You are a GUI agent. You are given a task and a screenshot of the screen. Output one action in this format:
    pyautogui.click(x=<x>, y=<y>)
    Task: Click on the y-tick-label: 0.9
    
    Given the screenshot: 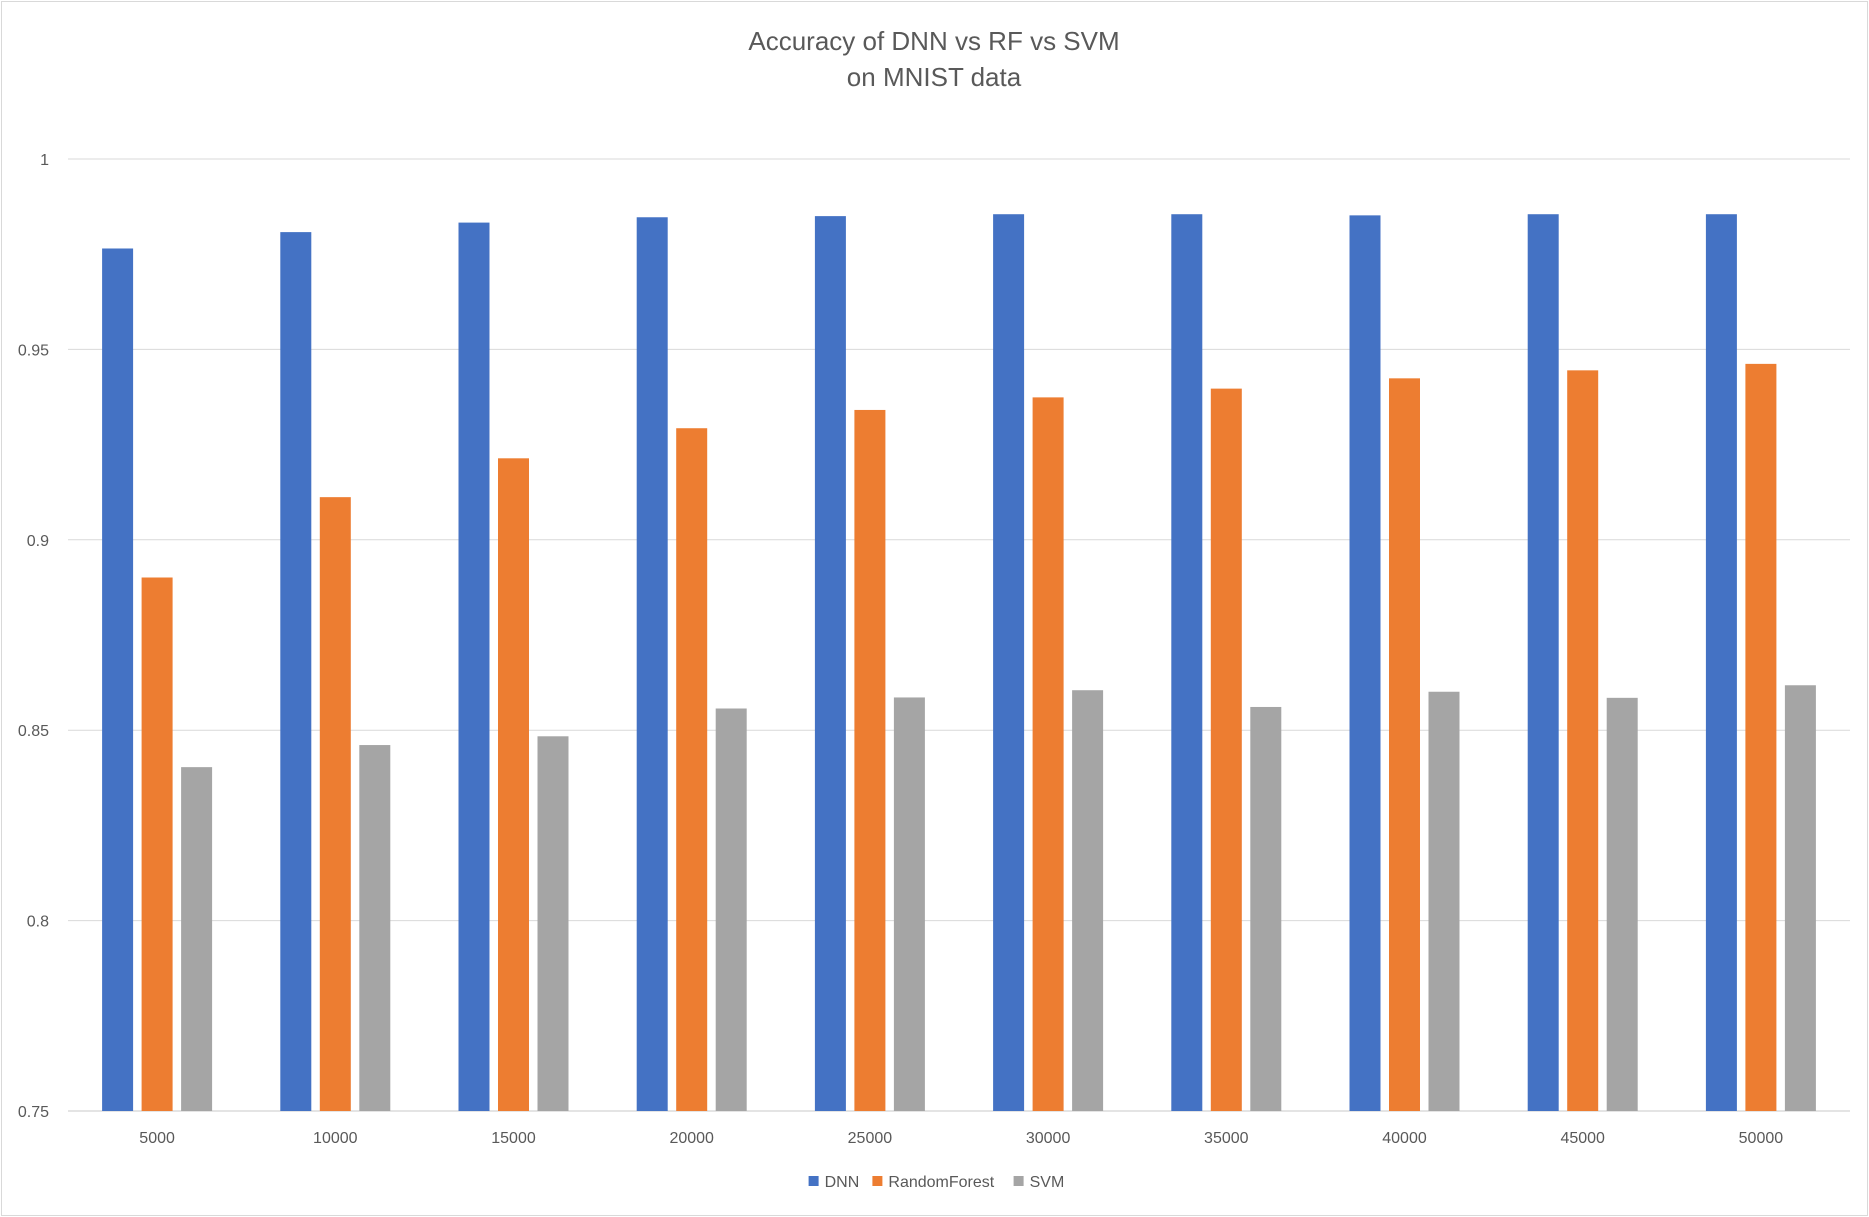 What is the action you would take?
    pyautogui.click(x=38, y=541)
    